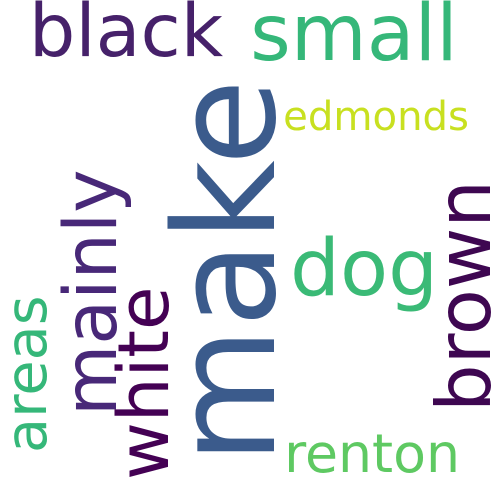 This screenshot has width=500, height=500. I want to click on word-dog: dog, so click(364, 267).